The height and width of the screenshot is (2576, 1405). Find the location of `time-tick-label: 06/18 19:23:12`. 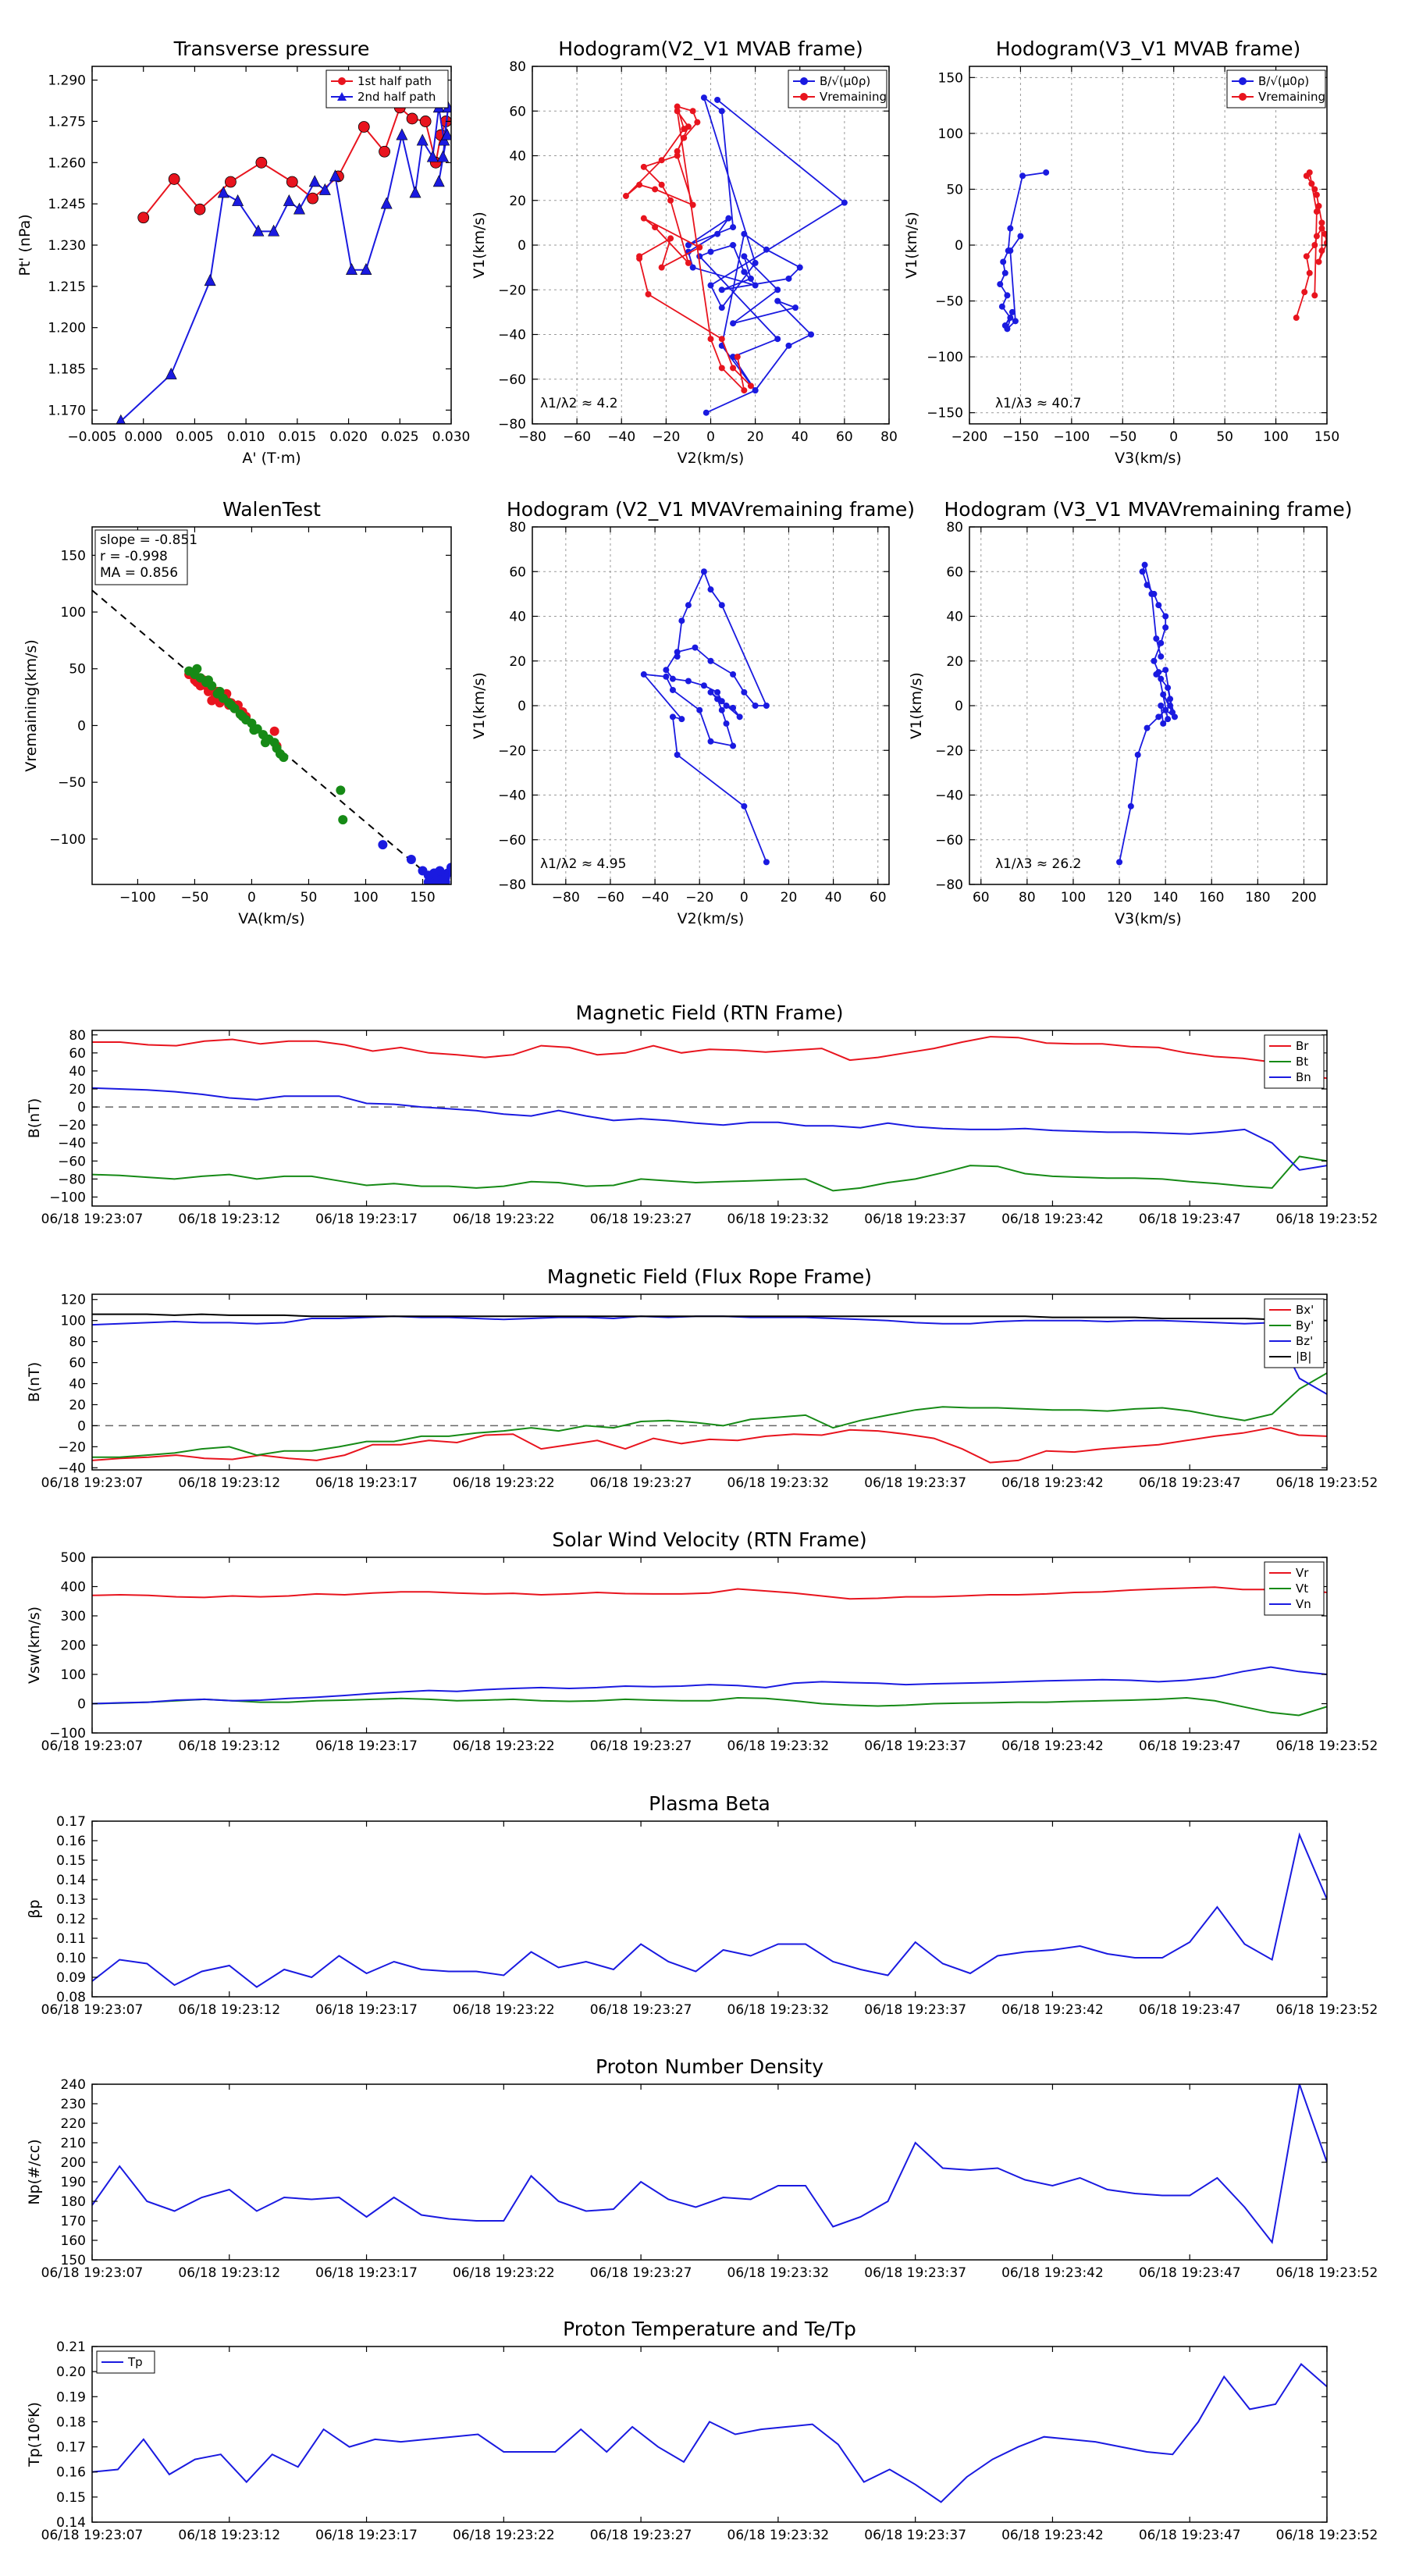

time-tick-label: 06/18 19:23:12 is located at coordinates (229, 2010).